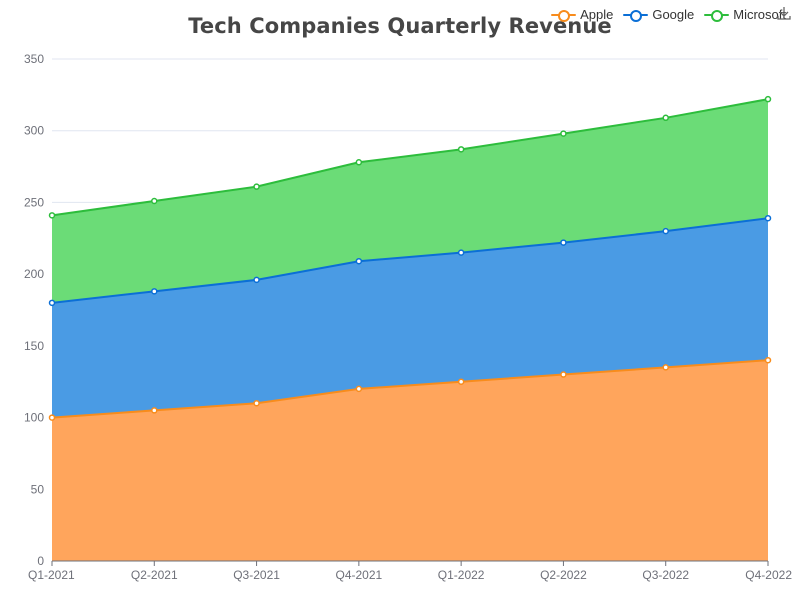 This screenshot has width=800, height=600. I want to click on x-tick-label: Q1-2022, so click(461, 575).